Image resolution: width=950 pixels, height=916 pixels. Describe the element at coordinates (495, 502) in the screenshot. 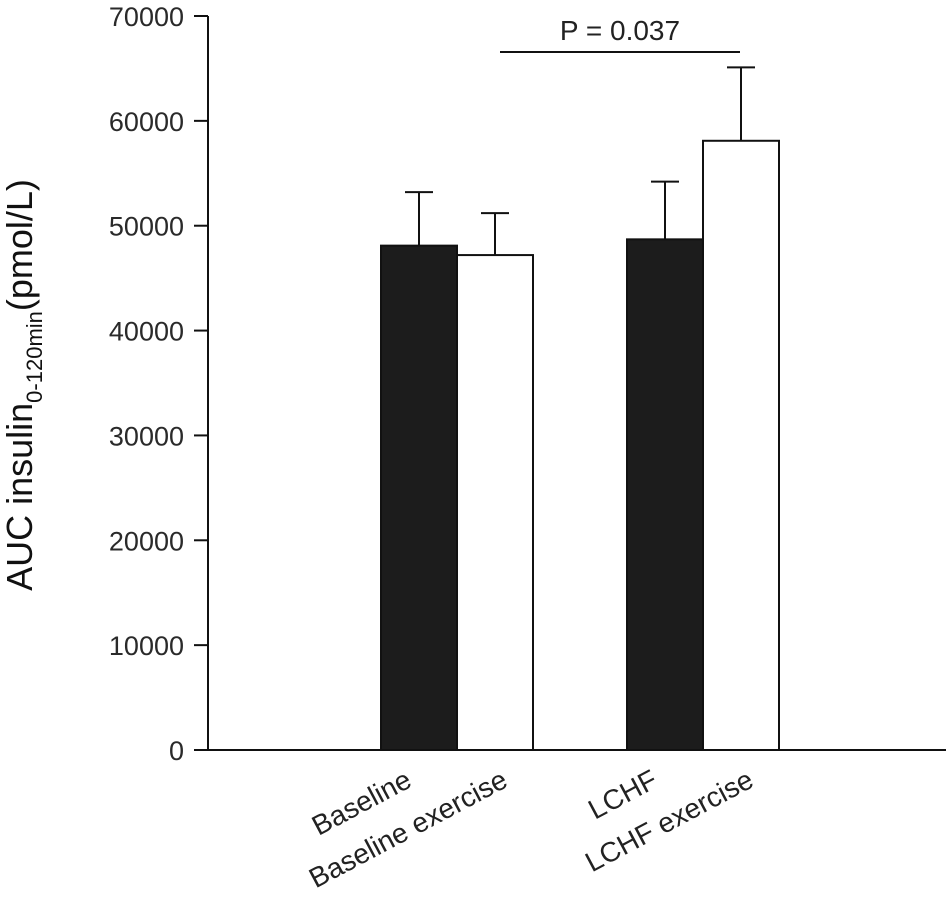

I see `bar-baseline-exercise` at that location.